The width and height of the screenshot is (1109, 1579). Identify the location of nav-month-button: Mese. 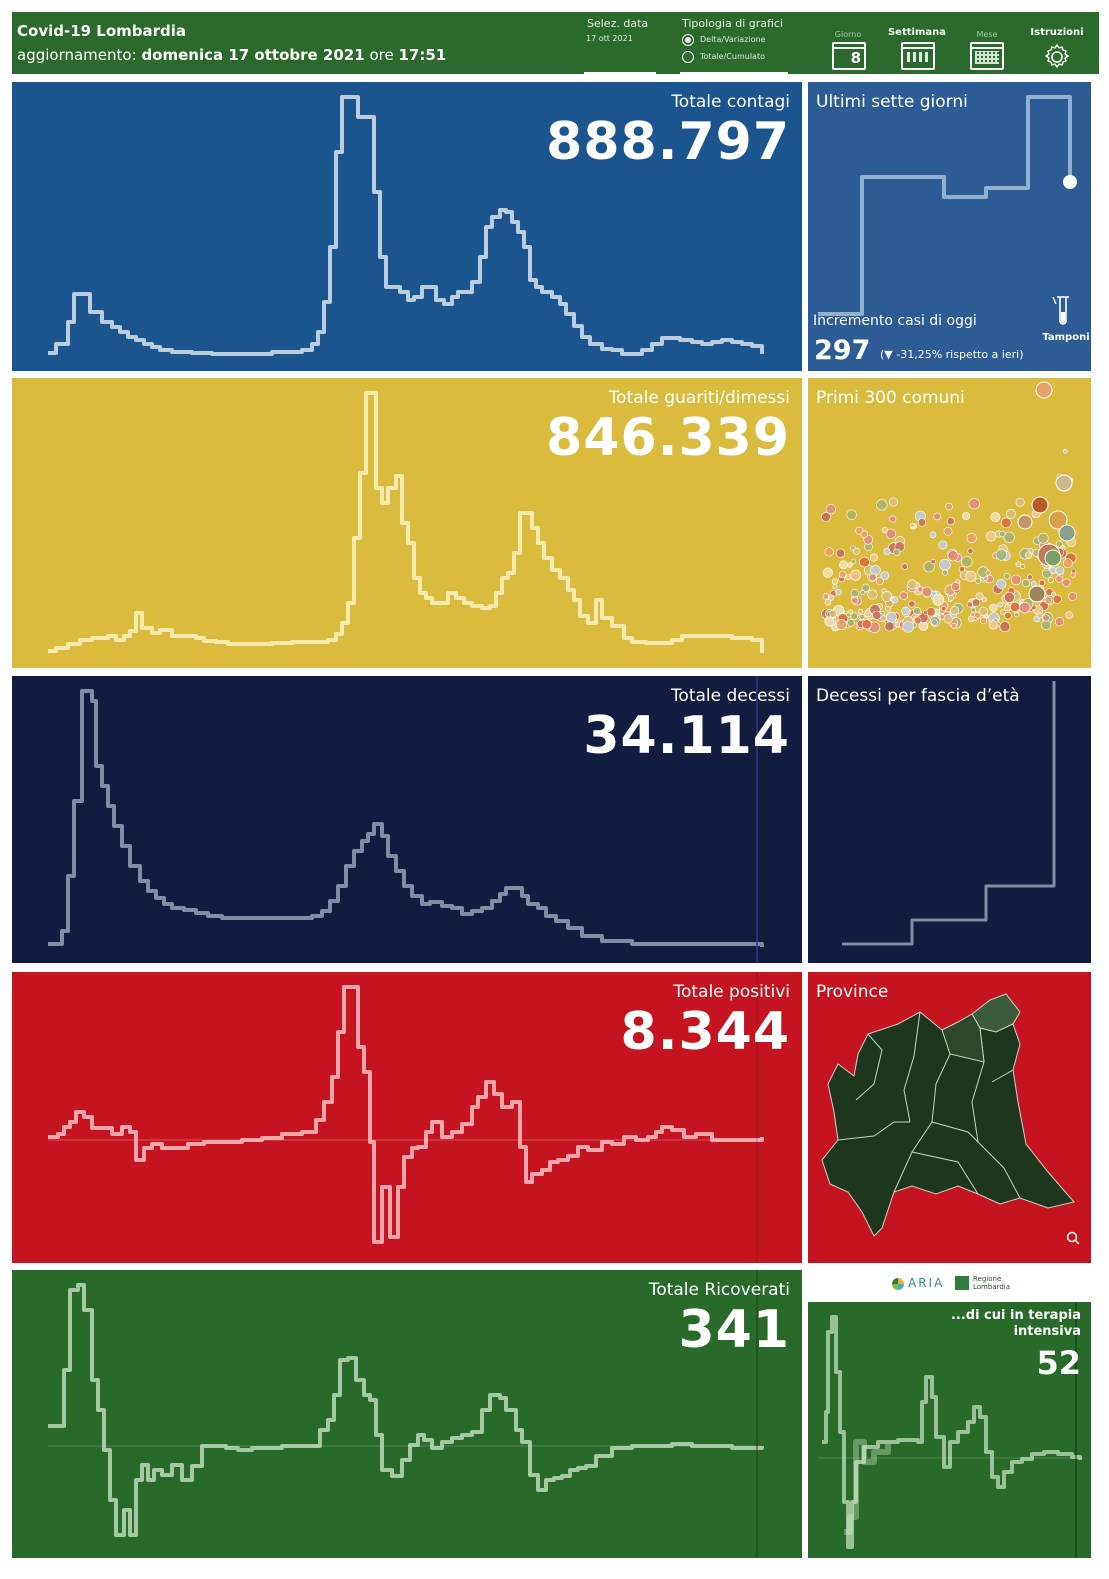
(987, 42).